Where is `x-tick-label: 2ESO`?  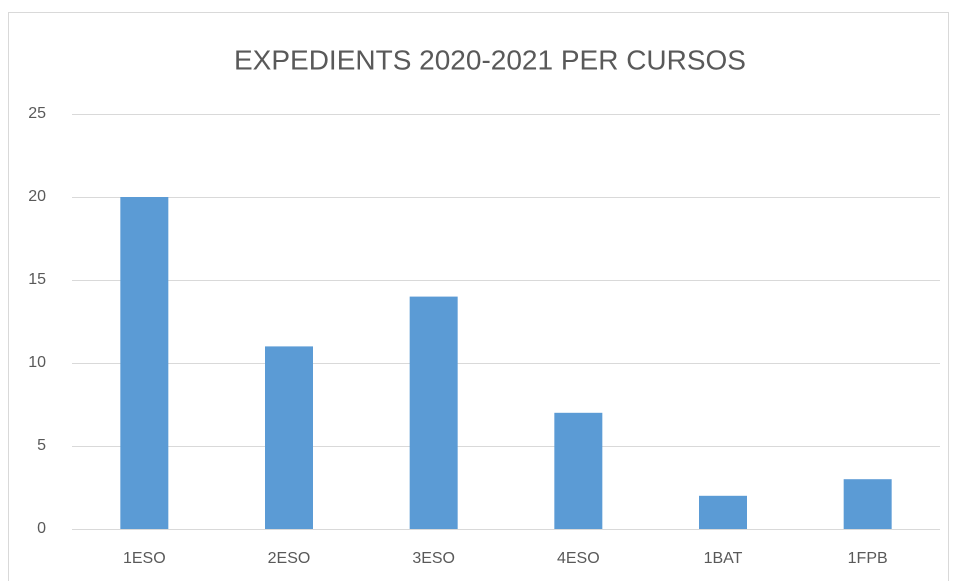
x-tick-label: 2ESO is located at coordinates (289, 558).